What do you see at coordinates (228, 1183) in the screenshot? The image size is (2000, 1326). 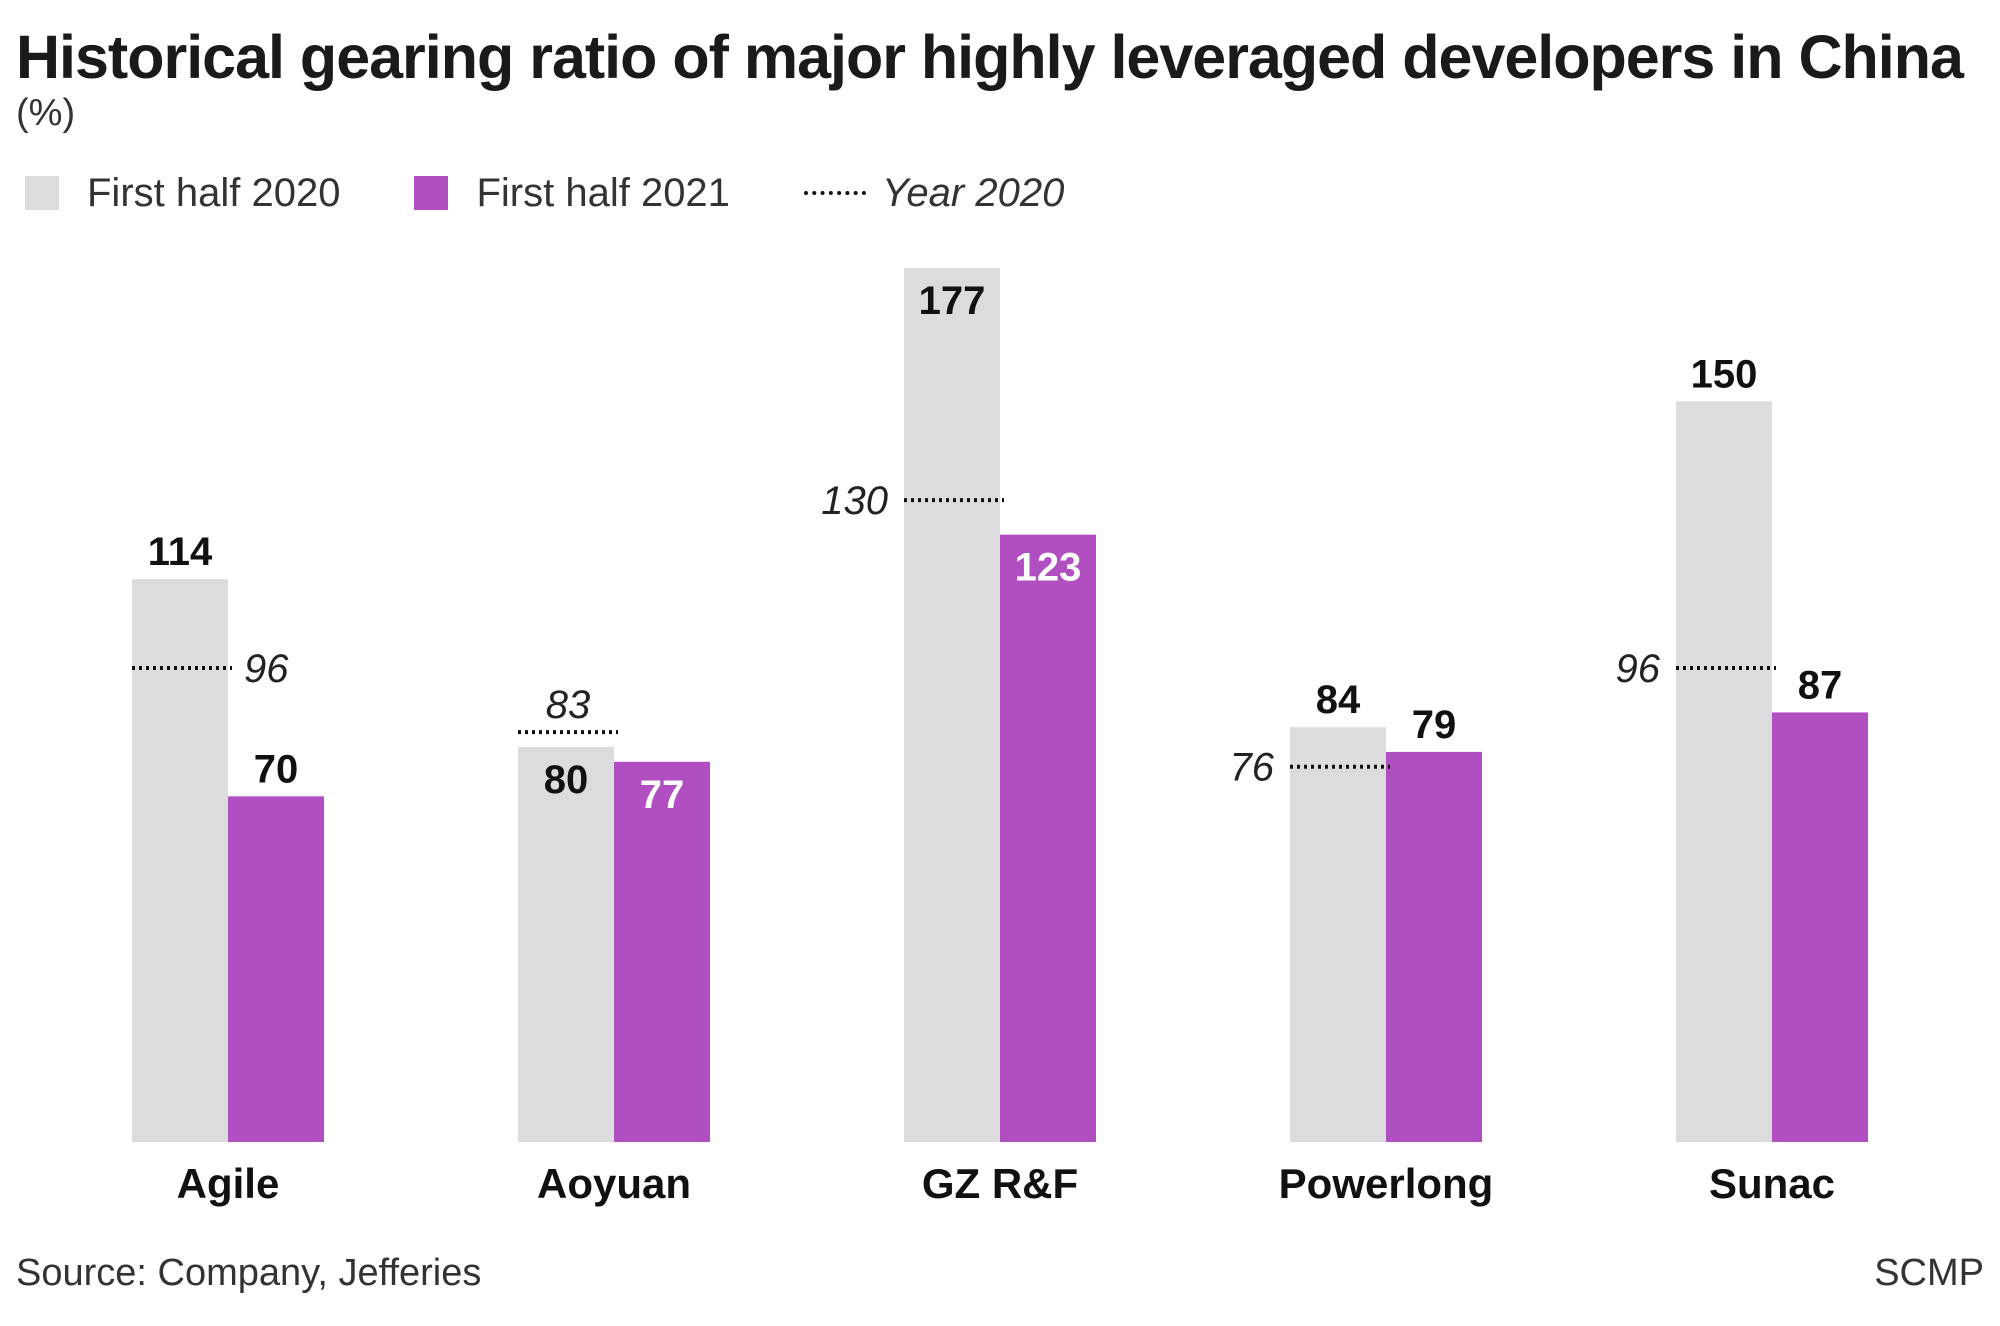 I see `category-label-agile: Agile` at bounding box center [228, 1183].